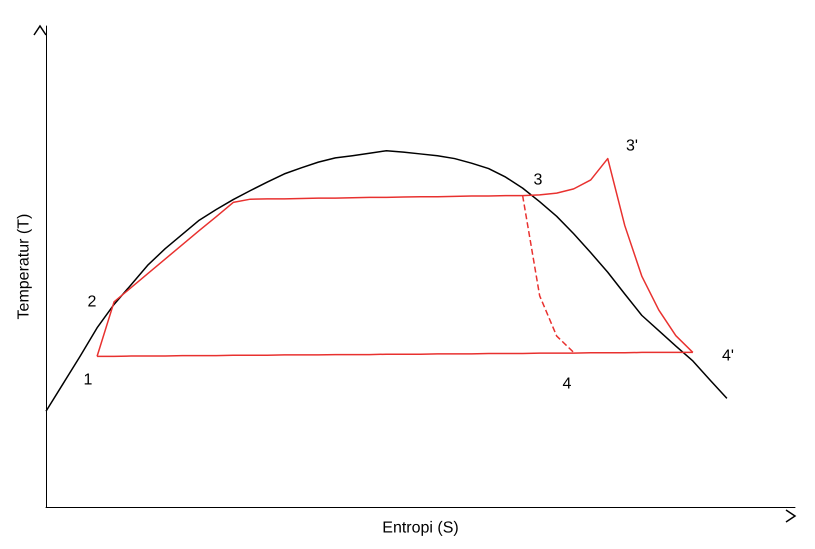  I want to click on annotation: 2, so click(92, 302).